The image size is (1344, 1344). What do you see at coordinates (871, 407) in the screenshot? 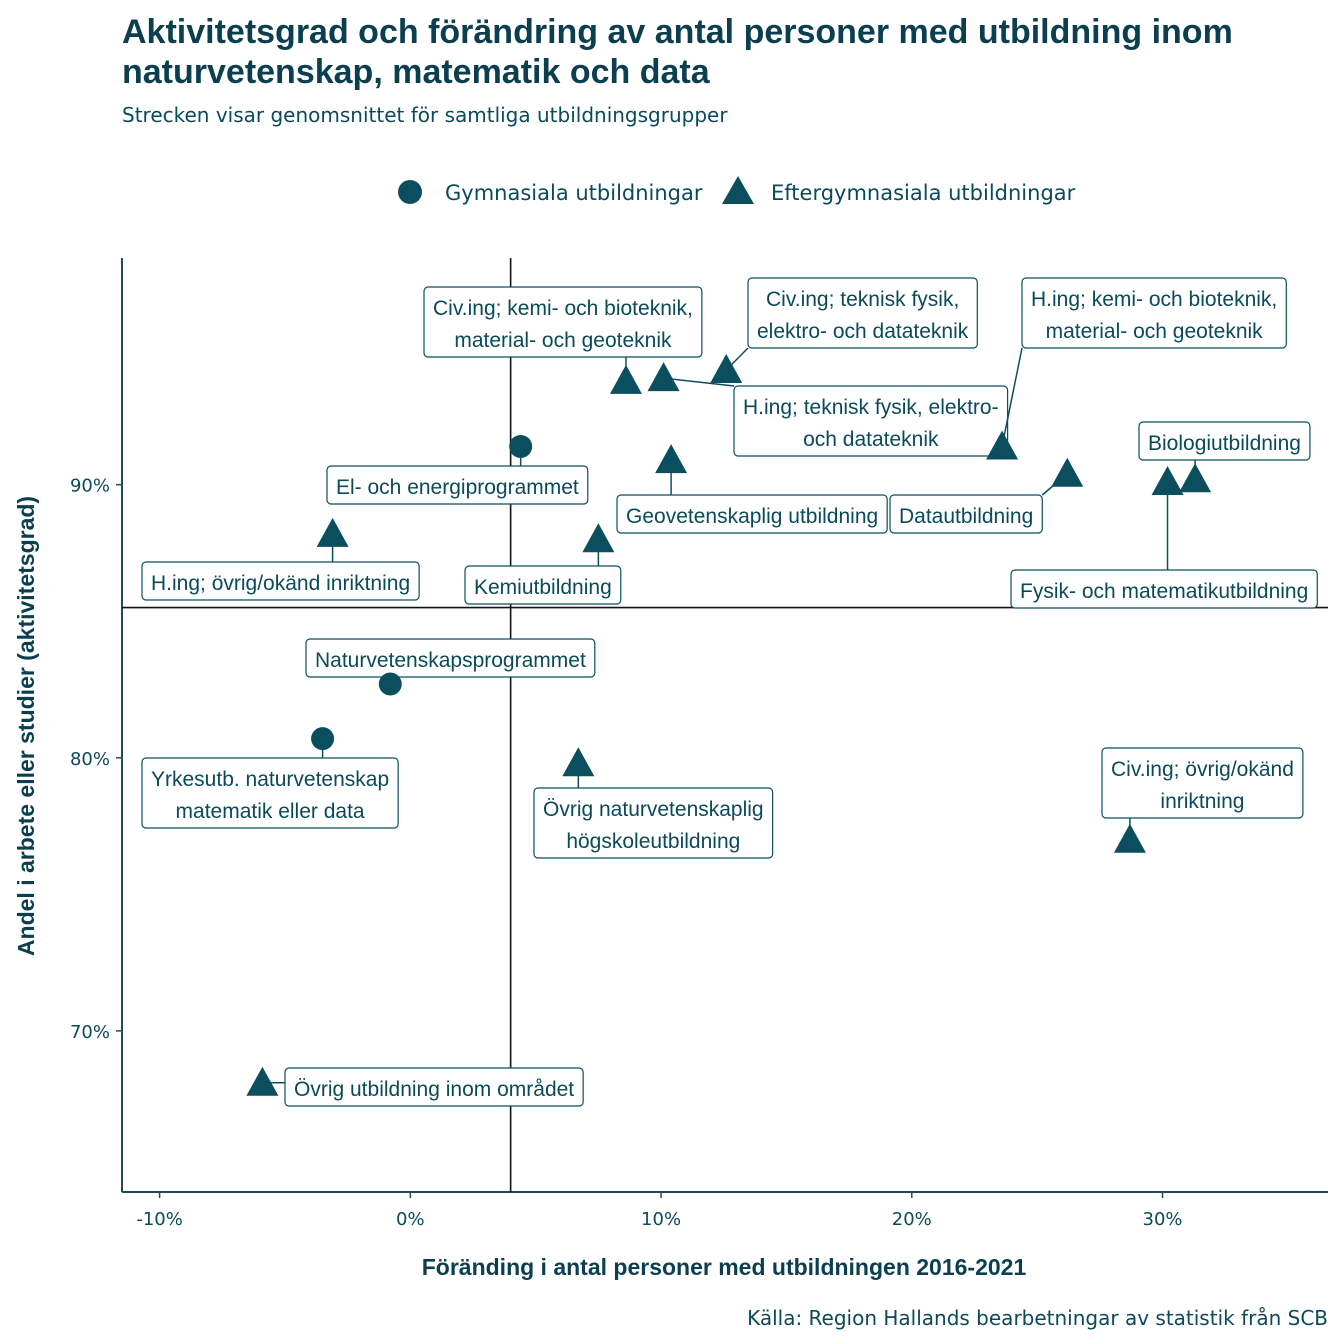
I see `point-label-text: H.ing; teknisk fysik, elektro-` at bounding box center [871, 407].